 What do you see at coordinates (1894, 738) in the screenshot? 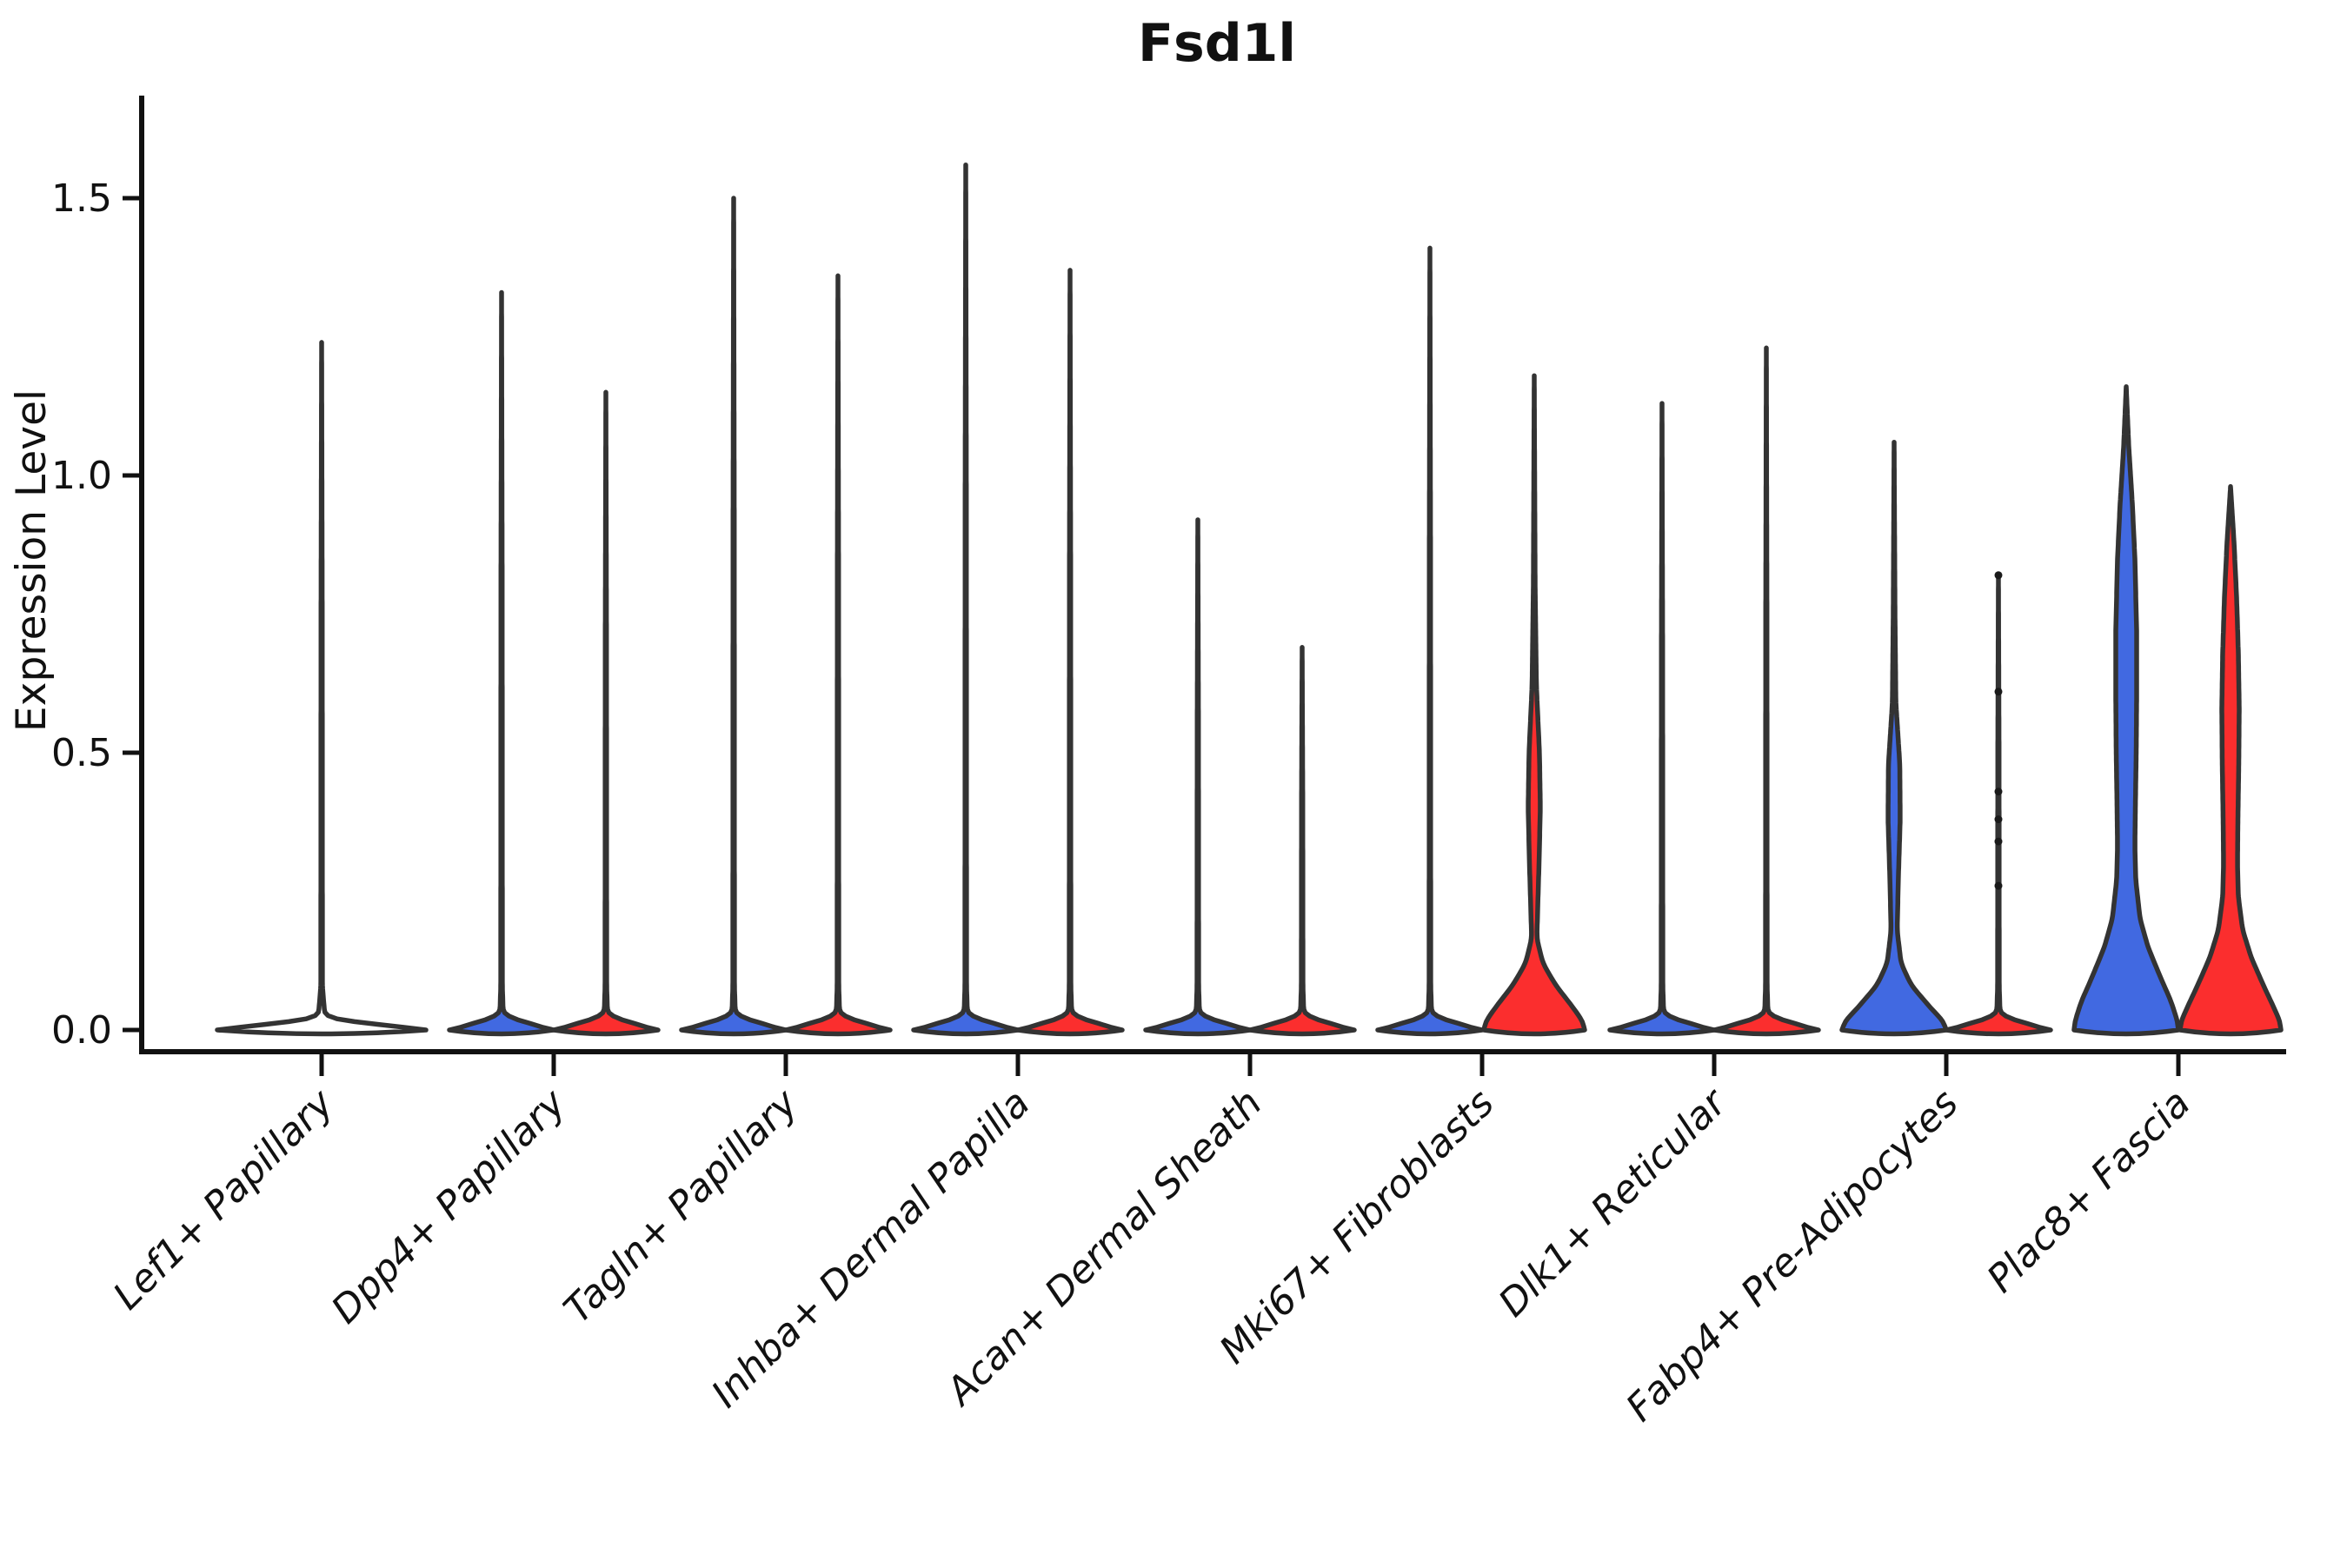
I see `violin-fabp4-pre-adipocytes-left` at bounding box center [1894, 738].